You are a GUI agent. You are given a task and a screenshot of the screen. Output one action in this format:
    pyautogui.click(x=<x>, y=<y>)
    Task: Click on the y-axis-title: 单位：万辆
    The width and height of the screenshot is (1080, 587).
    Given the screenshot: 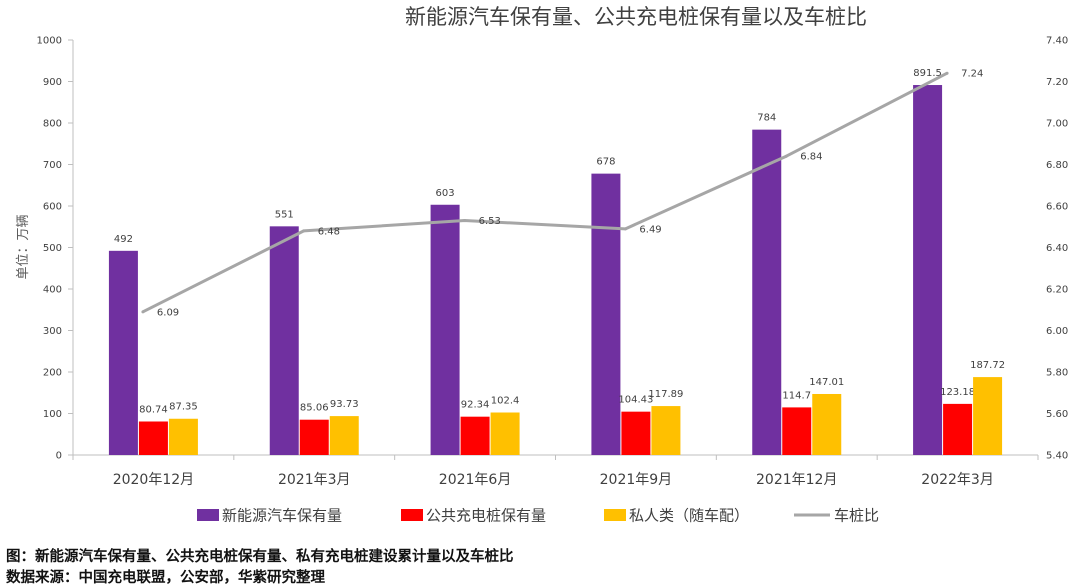 What is the action you would take?
    pyautogui.click(x=23, y=246)
    